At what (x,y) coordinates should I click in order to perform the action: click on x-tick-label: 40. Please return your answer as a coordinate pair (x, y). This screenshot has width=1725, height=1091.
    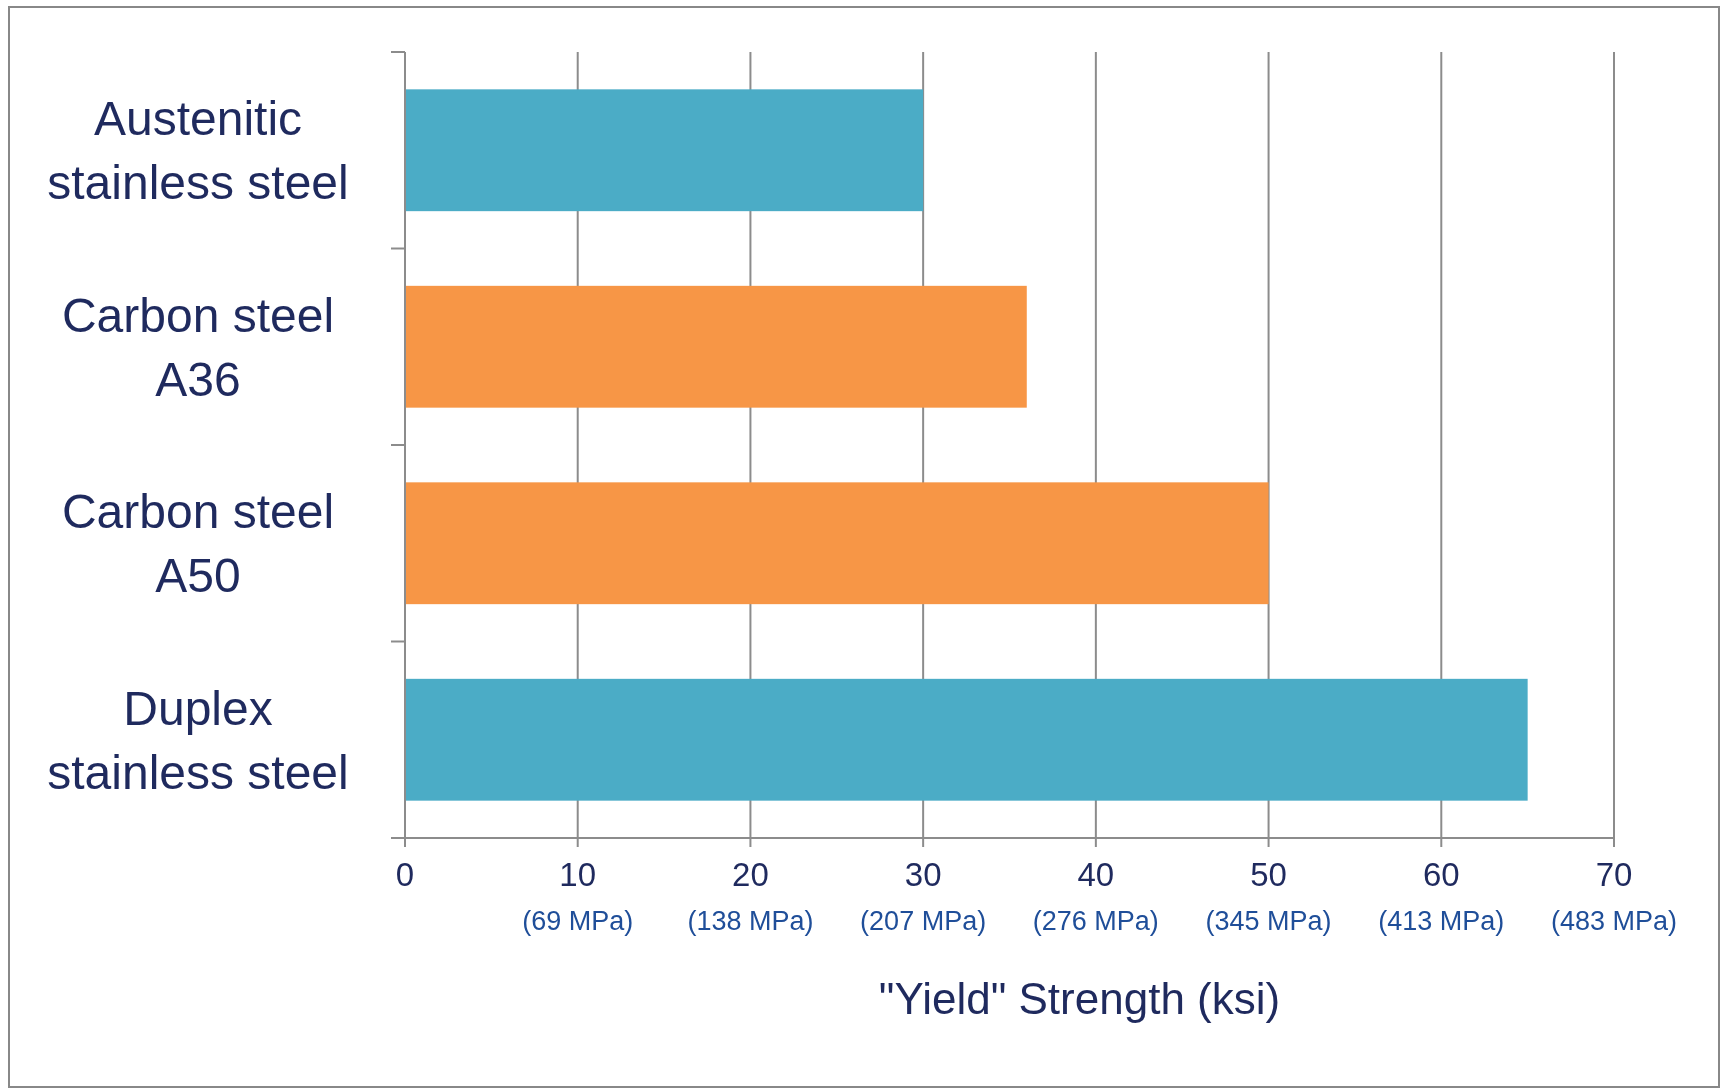
    Looking at the image, I should click on (1096, 874).